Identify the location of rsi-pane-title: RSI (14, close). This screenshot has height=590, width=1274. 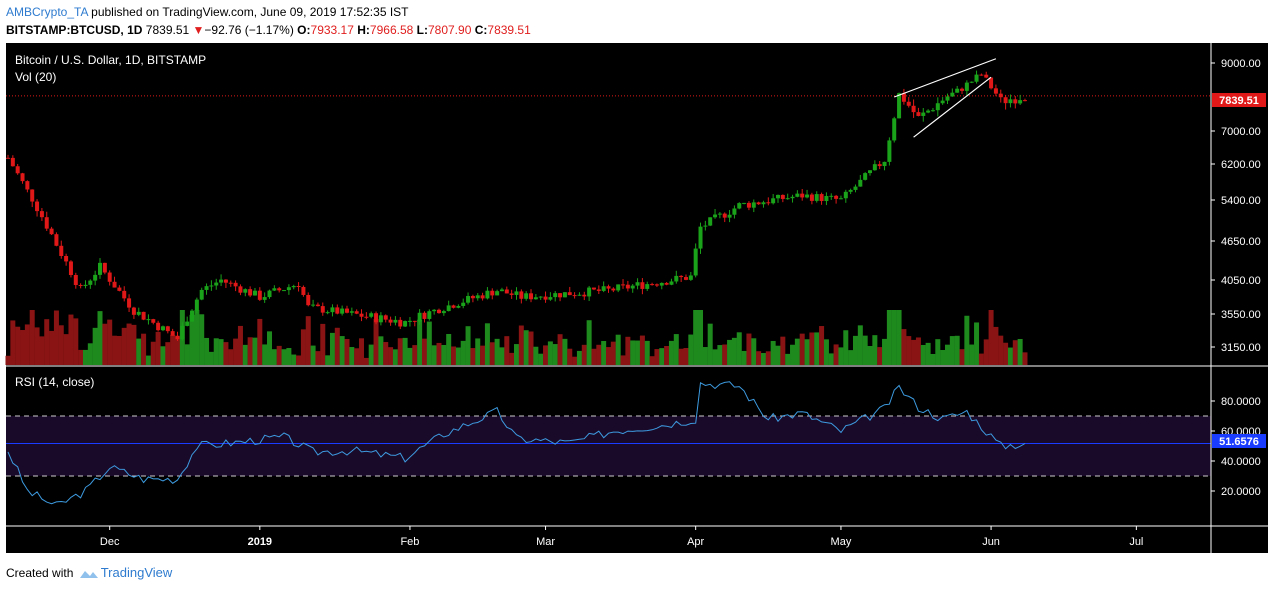
(54, 382).